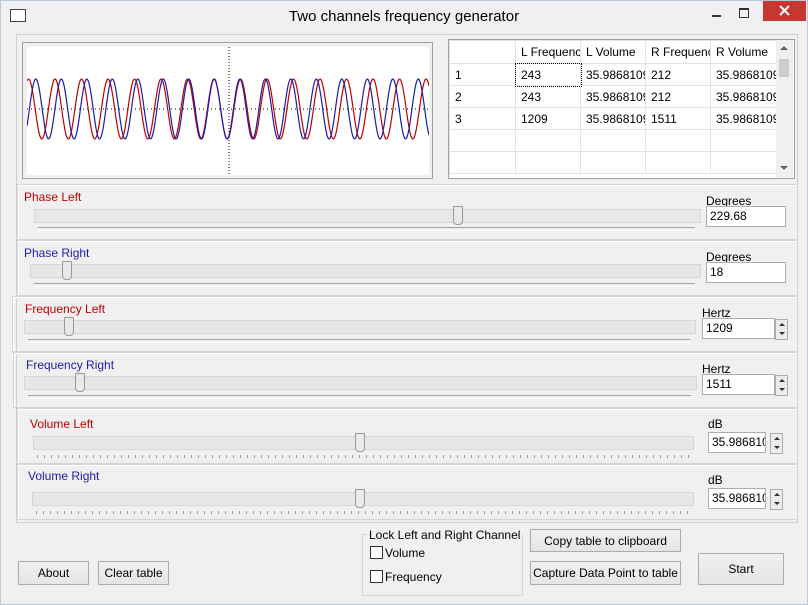 The image size is (808, 605). Describe the element at coordinates (445, 535) in the screenshot. I see `lock-title: Lock Left and Right Channel` at that location.